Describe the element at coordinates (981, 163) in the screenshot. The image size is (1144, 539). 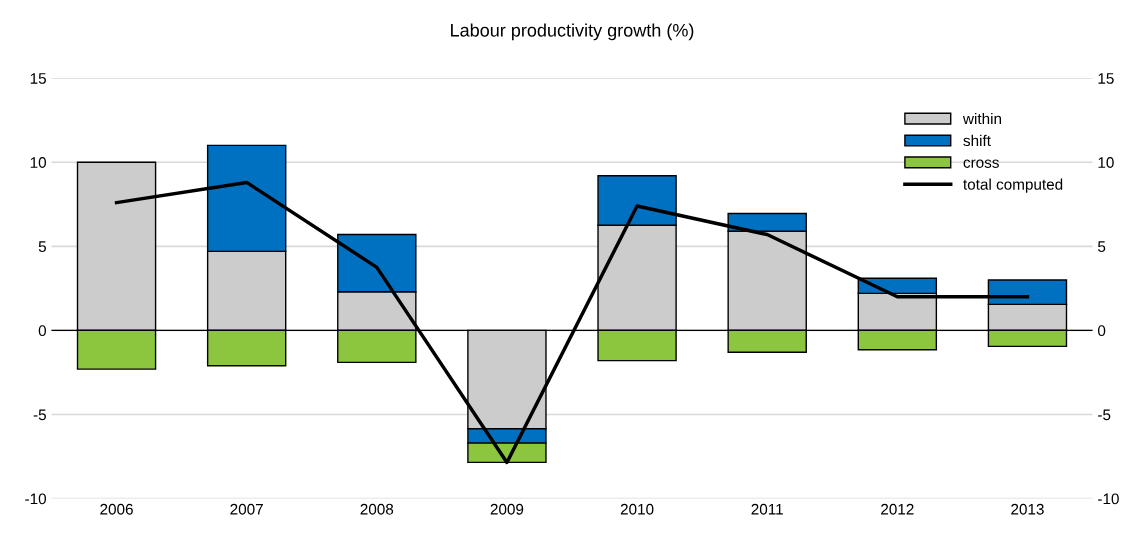
I see `legend-label: cross` at that location.